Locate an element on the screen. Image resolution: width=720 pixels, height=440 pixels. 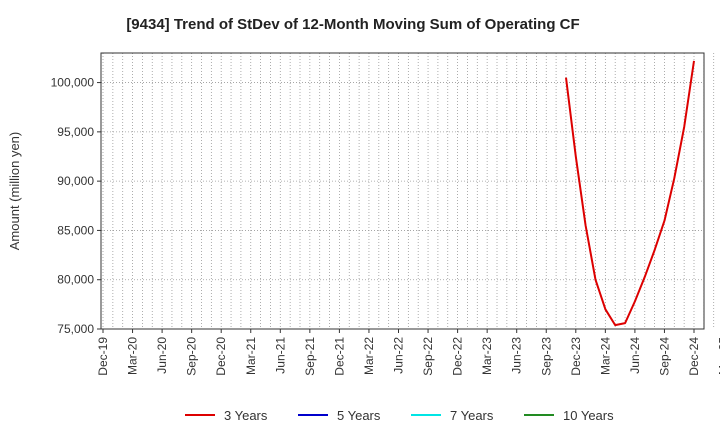
x-tick-label: Dec-20 is located at coordinates (221, 356).